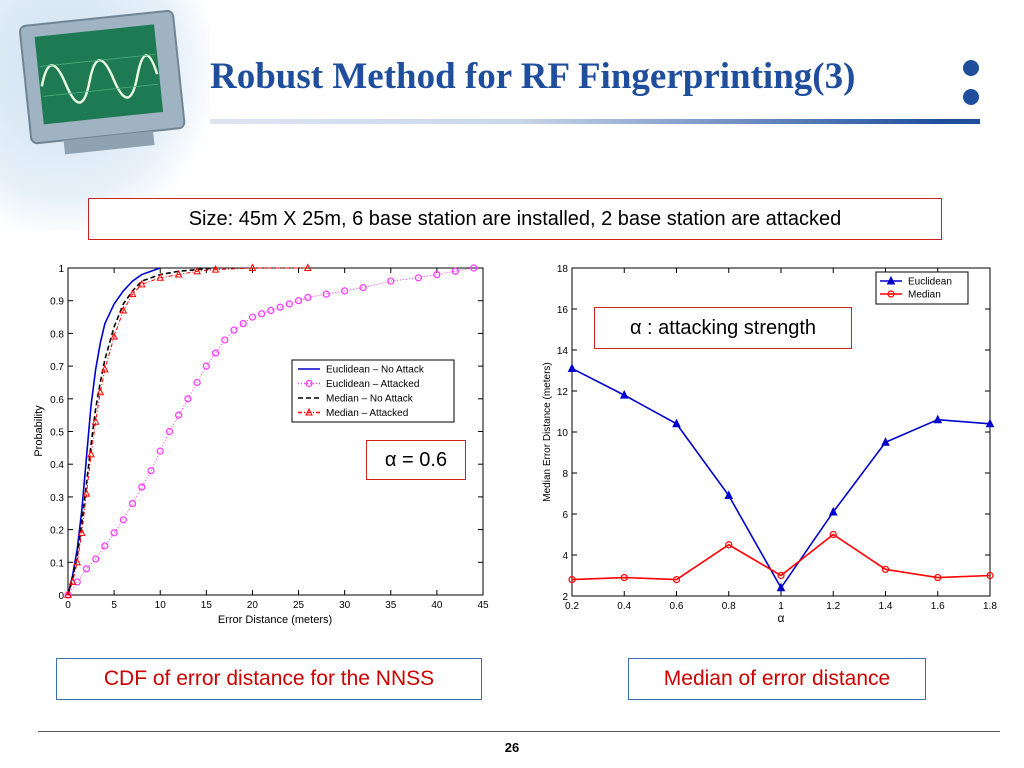 The height and width of the screenshot is (768, 1024). What do you see at coordinates (563, 433) in the screenshot?
I see `y-tick-label: 10` at bounding box center [563, 433].